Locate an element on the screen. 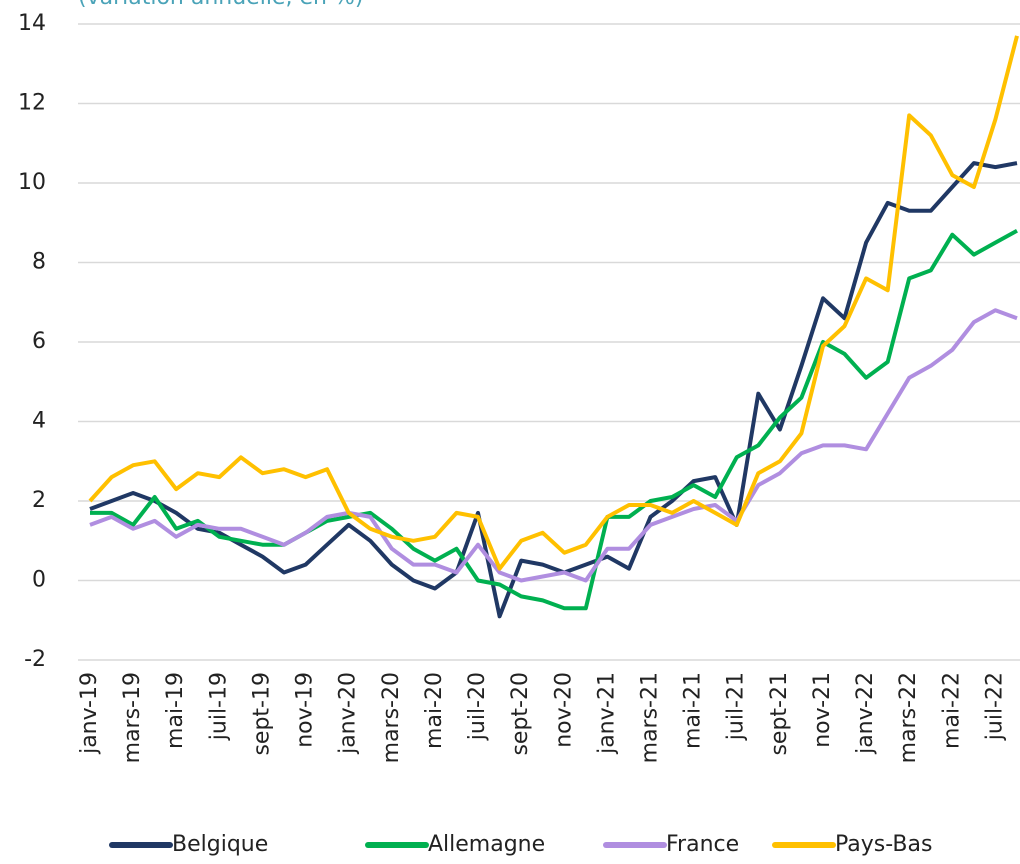  x-tick-label: juil-19 is located at coordinates (218, 706).